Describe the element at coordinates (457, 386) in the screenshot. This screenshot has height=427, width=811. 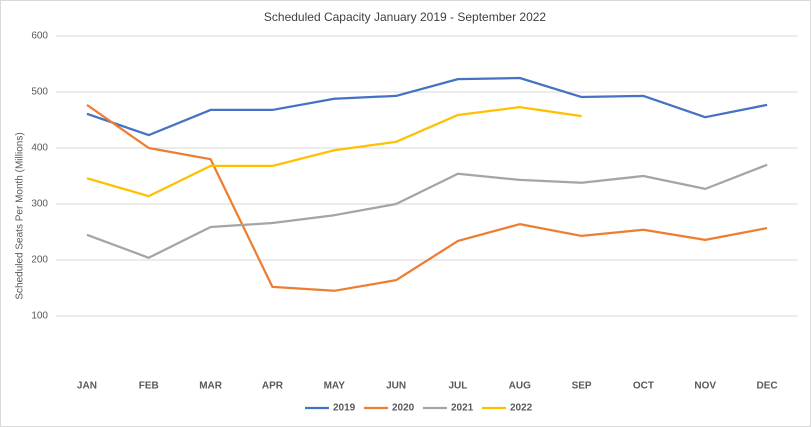
I see `x-tick-label: JUL` at that location.